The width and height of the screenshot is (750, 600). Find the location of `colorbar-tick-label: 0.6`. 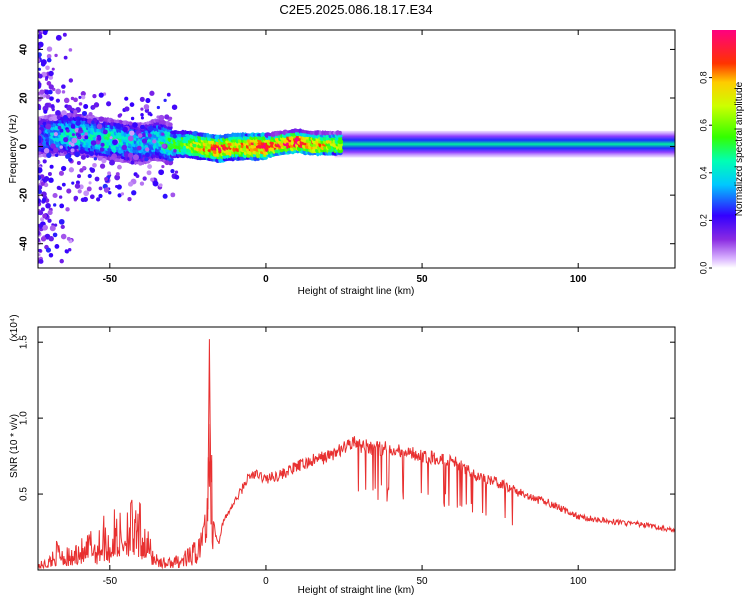

colorbar-tick-label: 0.6 is located at coordinates (703, 125).